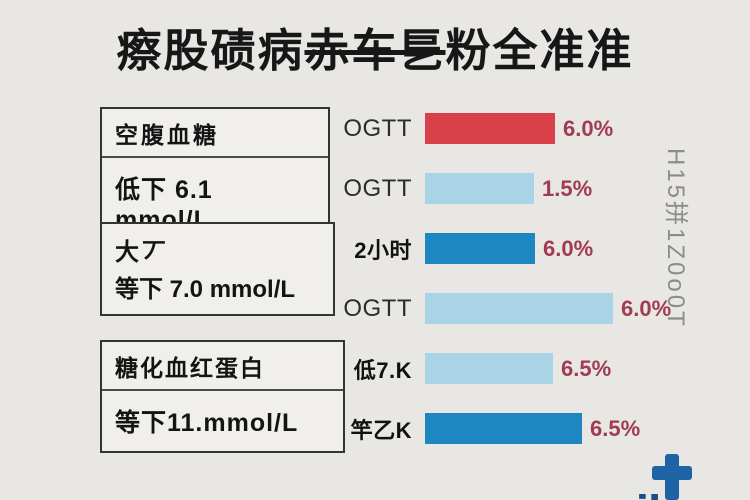 The width and height of the screenshot is (750, 500). What do you see at coordinates (142, 252) in the screenshot?
I see `threshold-line1: 大丆` at bounding box center [142, 252].